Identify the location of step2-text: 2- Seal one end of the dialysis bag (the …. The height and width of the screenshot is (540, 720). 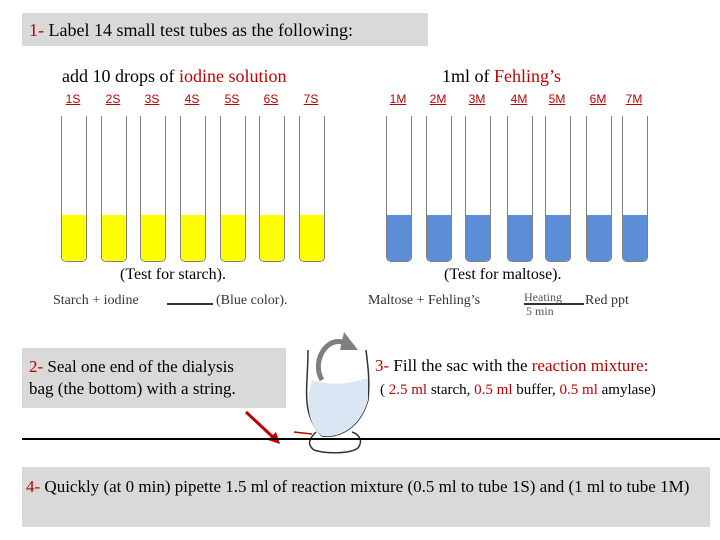
(132, 378).